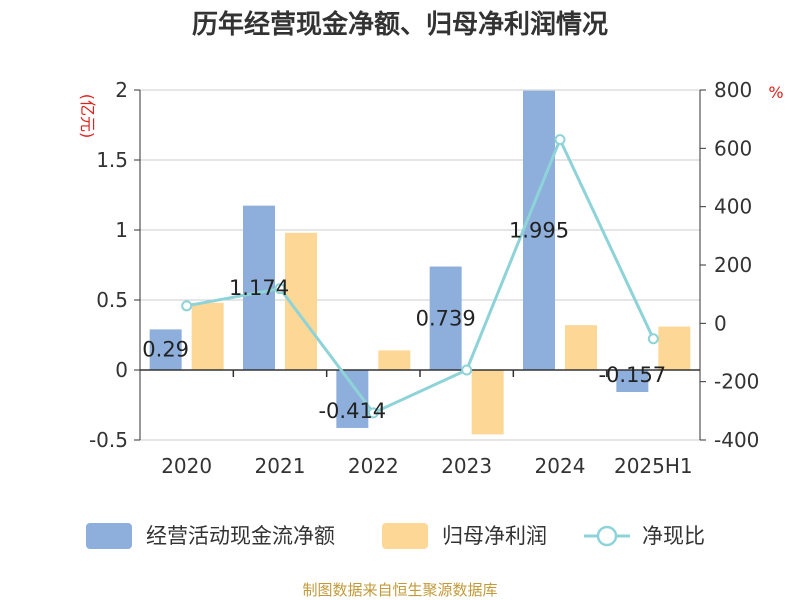 Image resolution: width=800 pixels, height=600 pixels. I want to click on left-tick-label: 1.5, so click(112, 160).